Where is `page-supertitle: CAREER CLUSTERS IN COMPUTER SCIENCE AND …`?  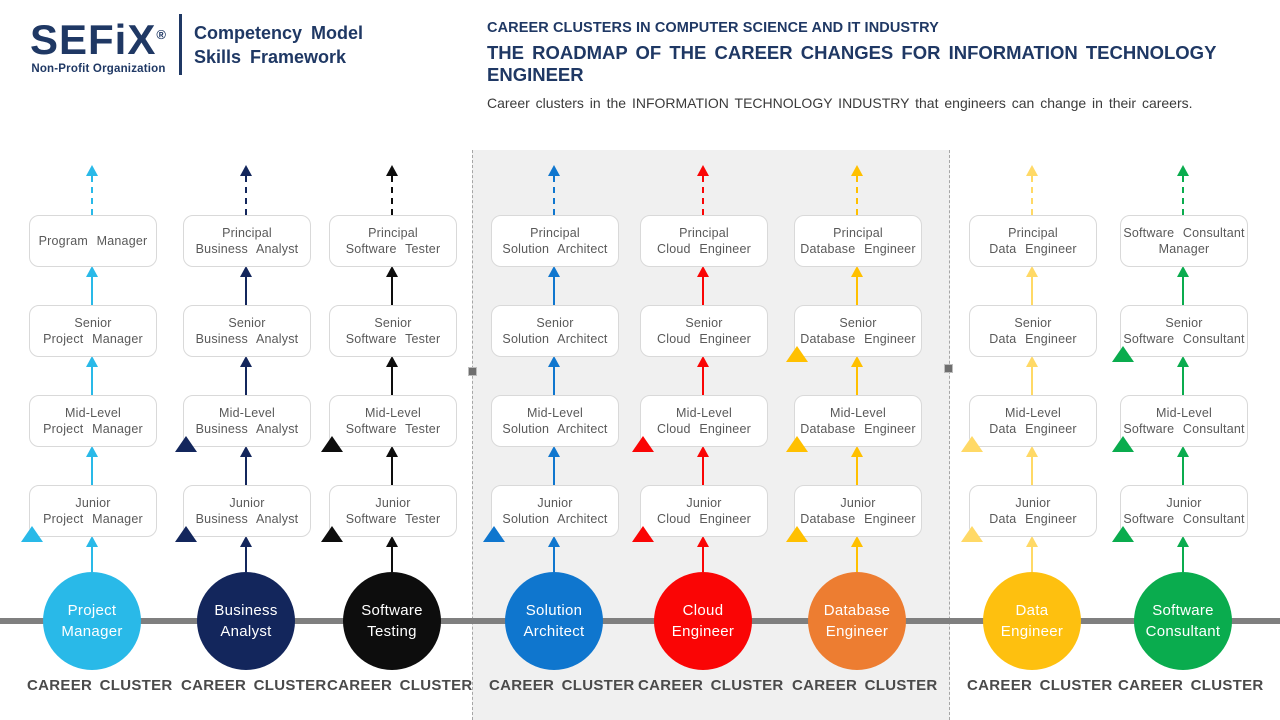
page-supertitle: CAREER CLUSTERS IN COMPUTER SCIENCE AND … is located at coordinates (713, 28).